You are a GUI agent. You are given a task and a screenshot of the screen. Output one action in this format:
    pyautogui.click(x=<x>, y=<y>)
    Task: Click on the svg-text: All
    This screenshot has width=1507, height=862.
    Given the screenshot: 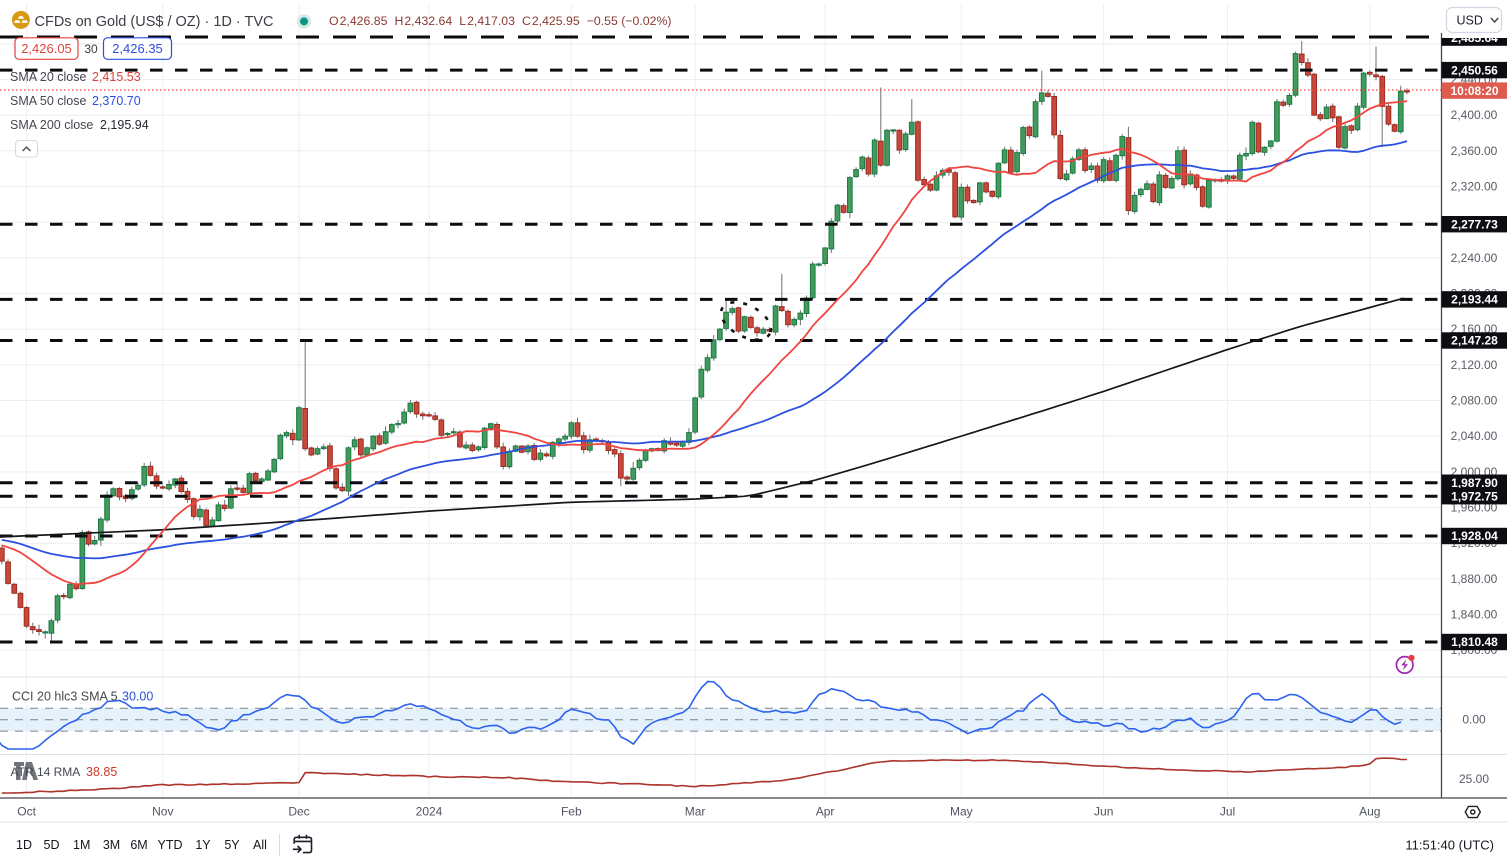 What is the action you would take?
    pyautogui.click(x=260, y=845)
    